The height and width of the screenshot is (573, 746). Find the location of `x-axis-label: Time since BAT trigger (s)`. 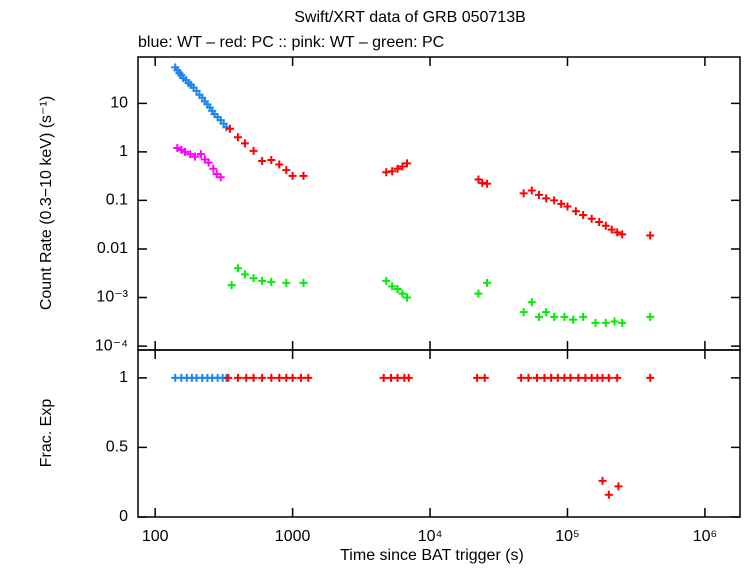

x-axis-label: Time since BAT trigger (s) is located at coordinates (432, 555).